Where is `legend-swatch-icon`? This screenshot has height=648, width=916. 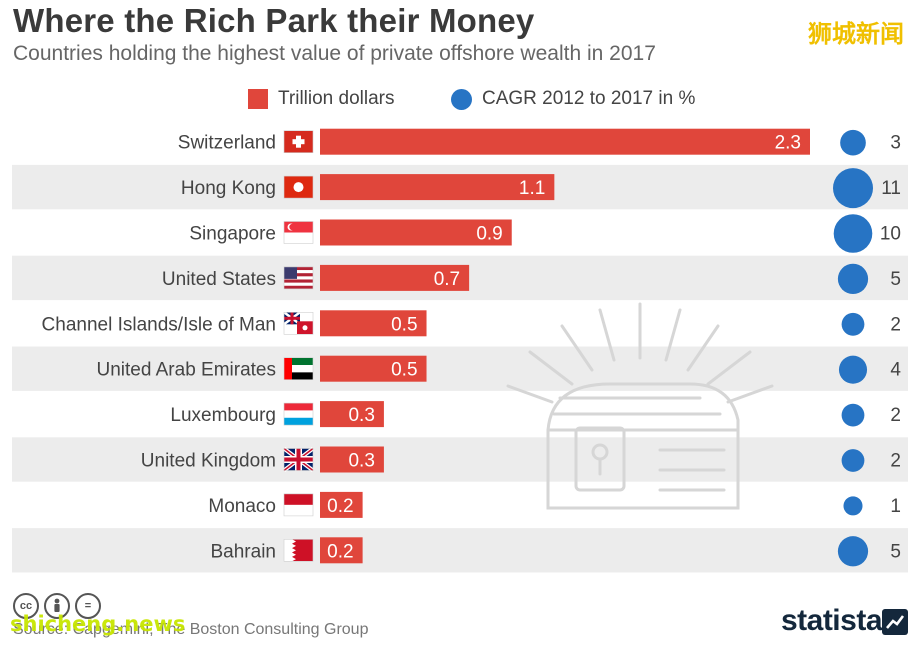
legend-swatch-icon is located at coordinates (258, 99).